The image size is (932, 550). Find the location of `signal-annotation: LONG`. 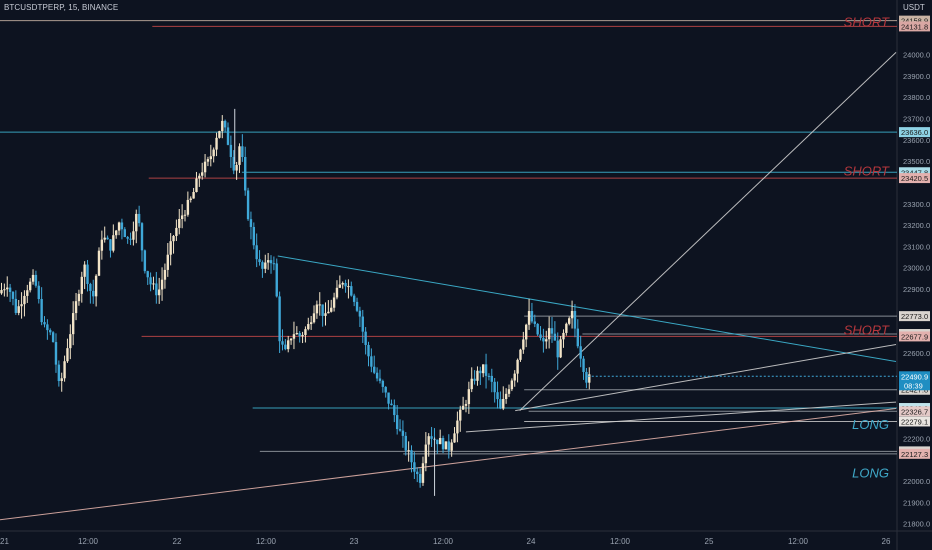

signal-annotation: LONG is located at coordinates (870, 472).